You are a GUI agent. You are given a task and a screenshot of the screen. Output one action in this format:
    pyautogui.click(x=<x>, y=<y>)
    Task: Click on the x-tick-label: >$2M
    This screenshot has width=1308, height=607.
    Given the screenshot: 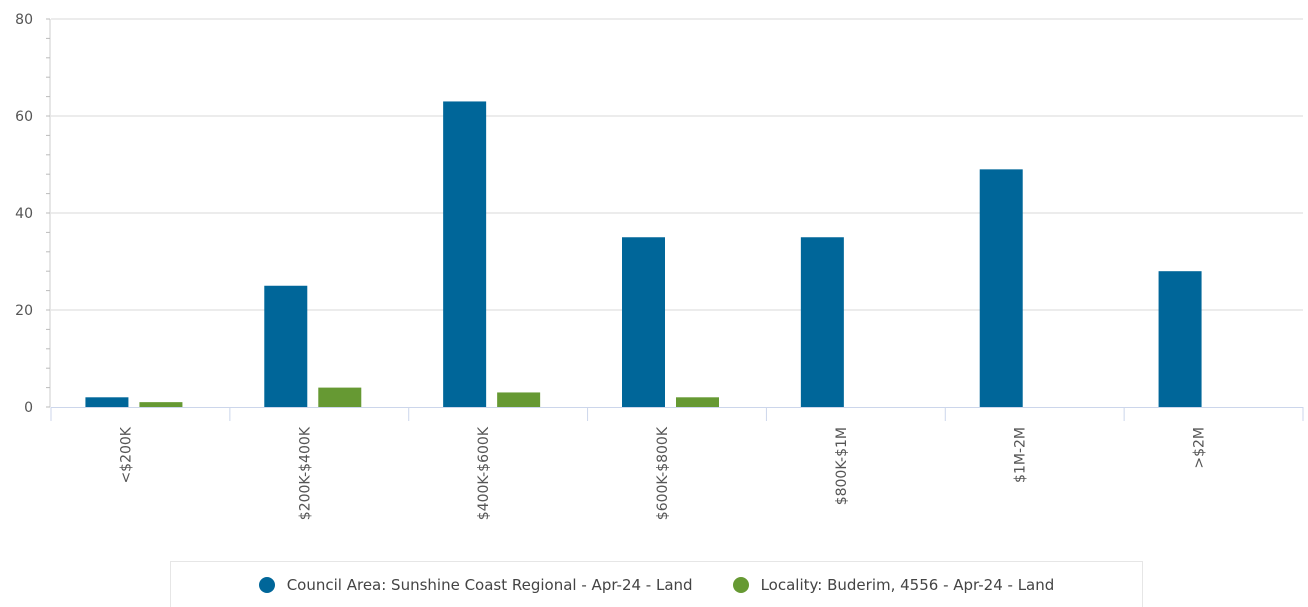 What is the action you would take?
    pyautogui.click(x=1200, y=448)
    